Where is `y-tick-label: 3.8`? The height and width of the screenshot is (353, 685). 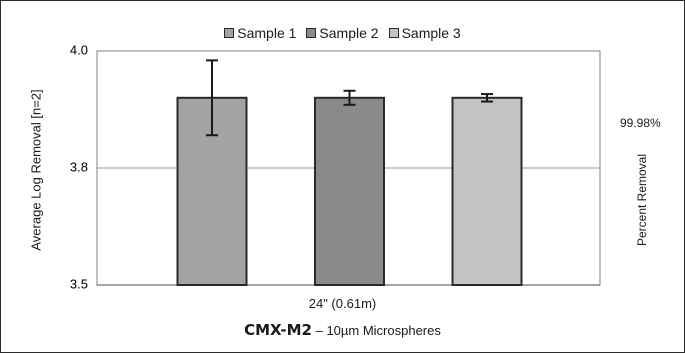
y-tick-label: 3.8 is located at coordinates (79, 166).